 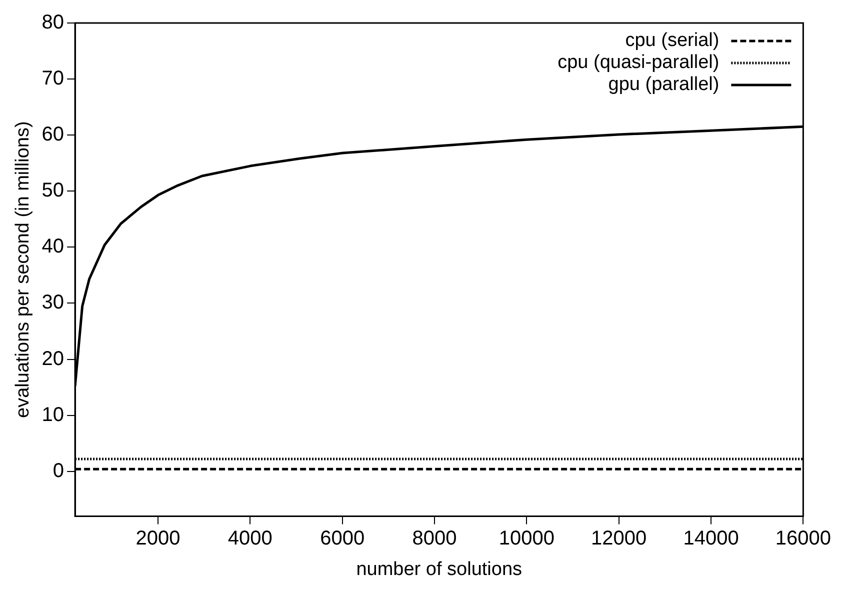 I want to click on y-tick-label: 30, so click(x=53, y=303).